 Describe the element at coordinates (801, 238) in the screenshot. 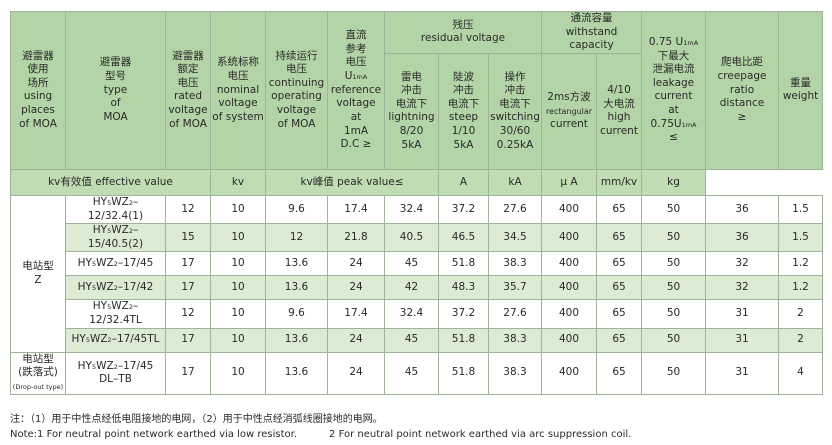

I see `weight-cell: 1.5` at that location.